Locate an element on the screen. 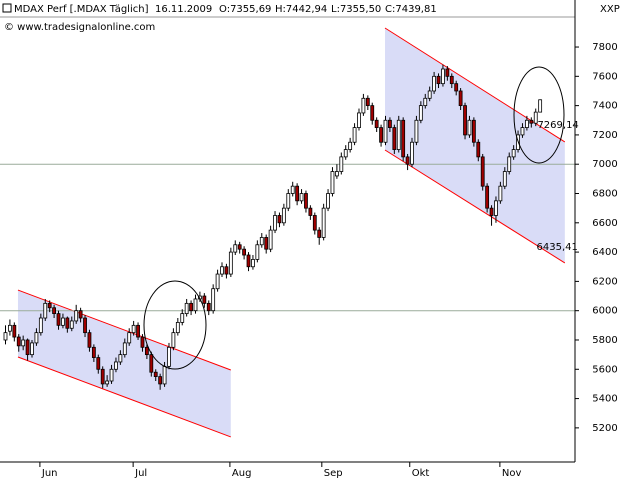  y-tick-label: 5800 is located at coordinates (604, 340).